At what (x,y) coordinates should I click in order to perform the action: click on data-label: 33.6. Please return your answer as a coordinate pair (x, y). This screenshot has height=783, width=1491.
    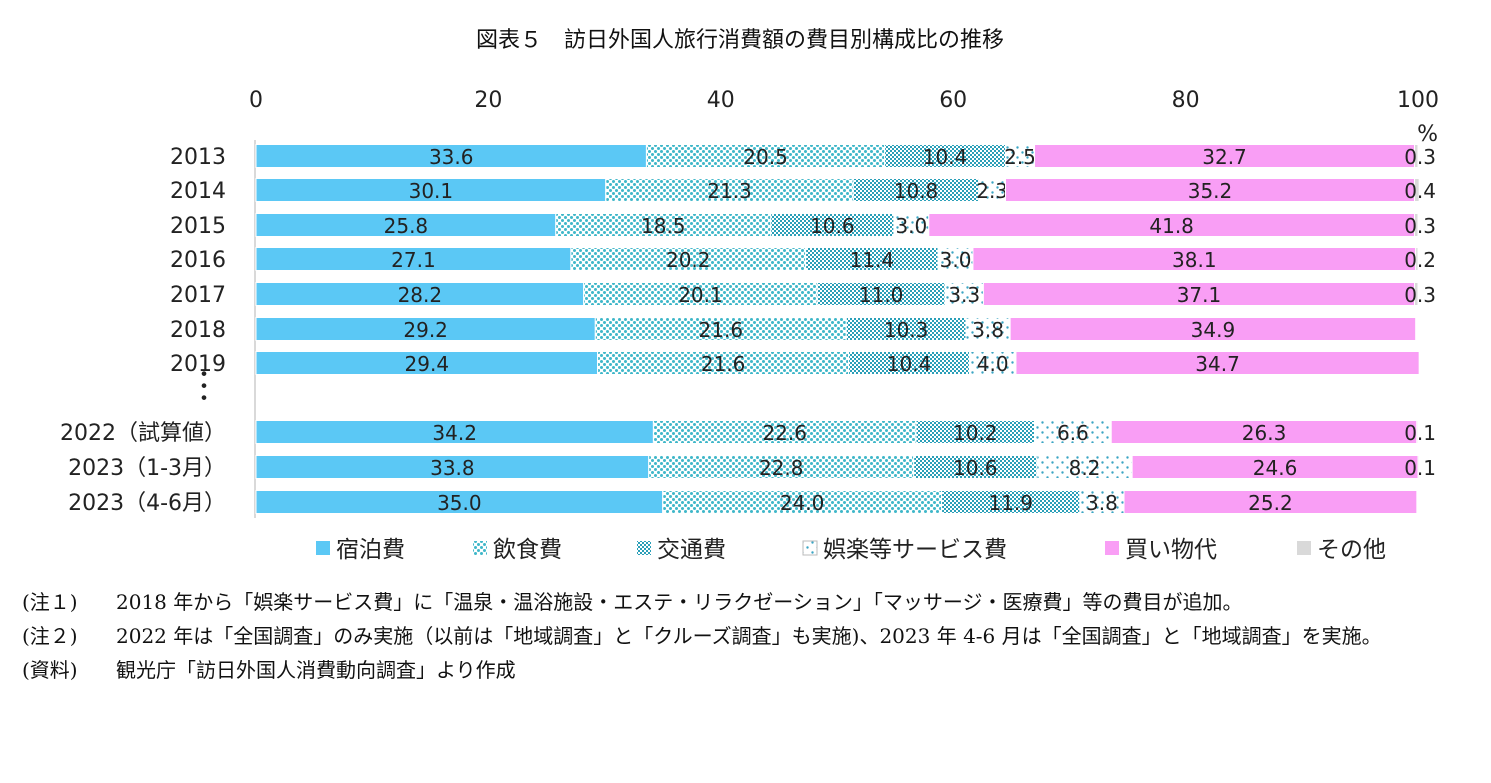
    Looking at the image, I should click on (451, 157).